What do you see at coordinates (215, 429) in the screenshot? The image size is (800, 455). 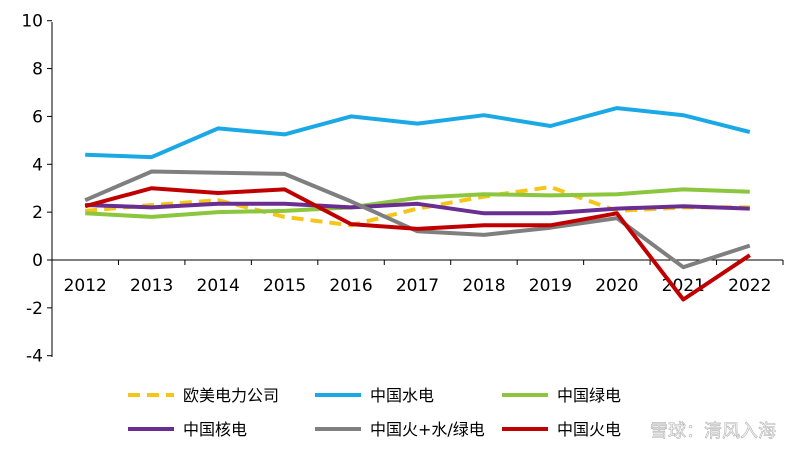 I see `legend-label: 中国核电` at bounding box center [215, 429].